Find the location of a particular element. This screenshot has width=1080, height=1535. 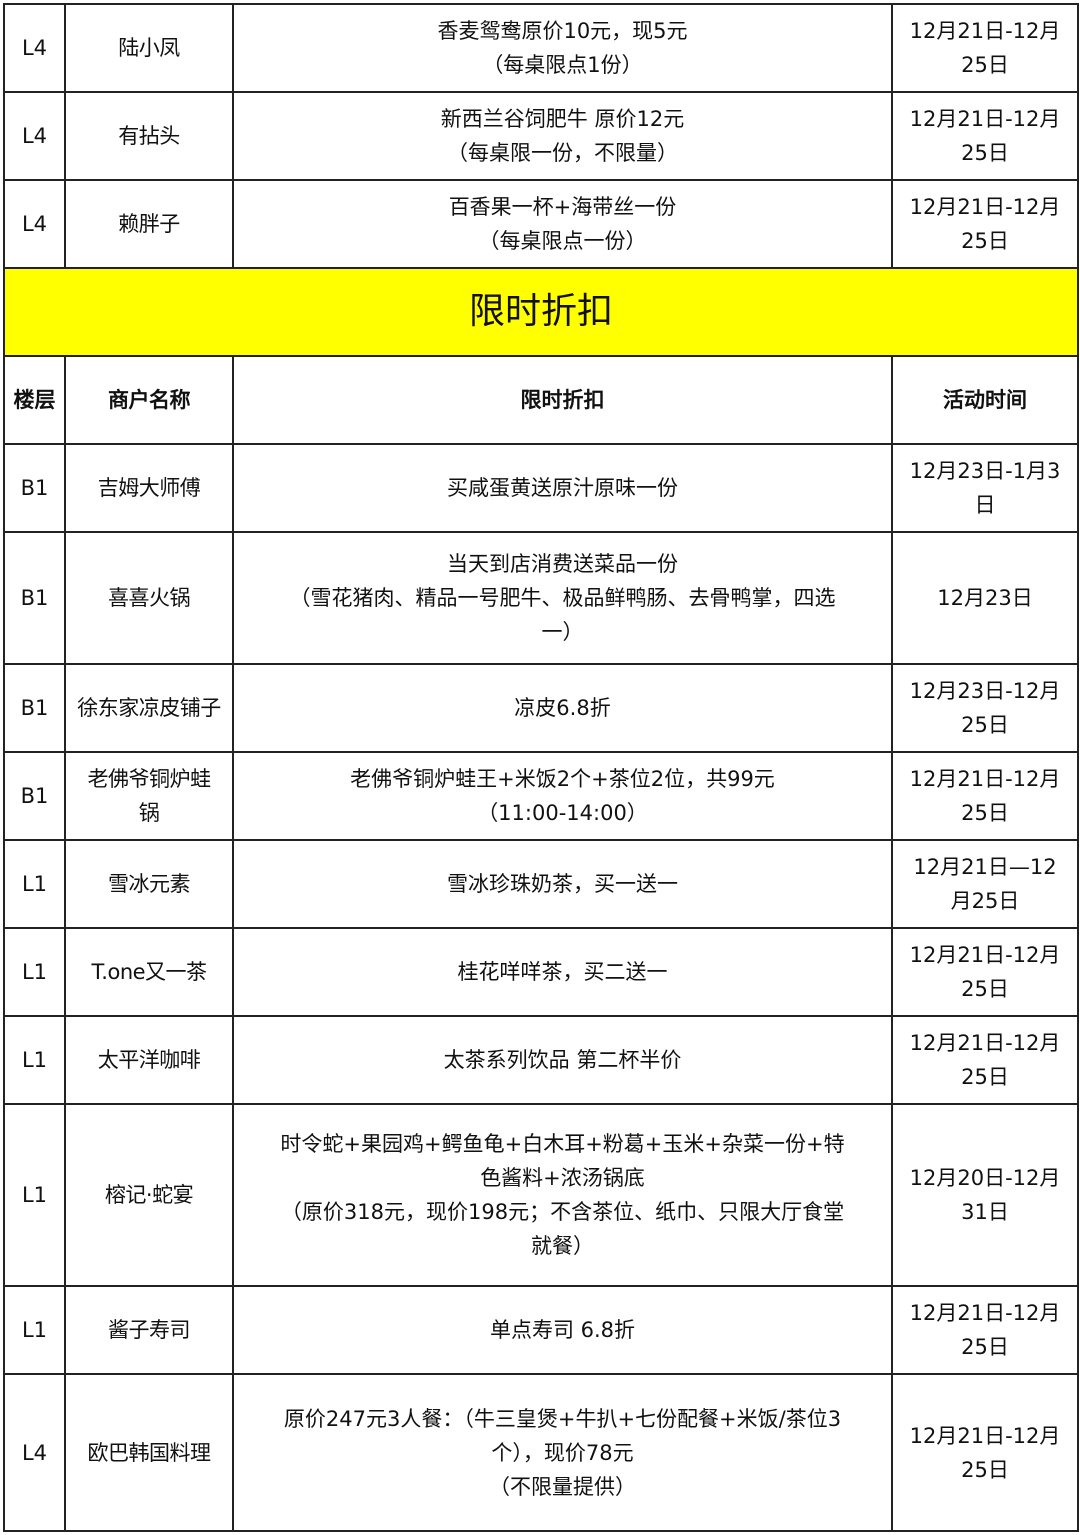

time-cell: 12月21日—12 月25日 is located at coordinates (985, 884).